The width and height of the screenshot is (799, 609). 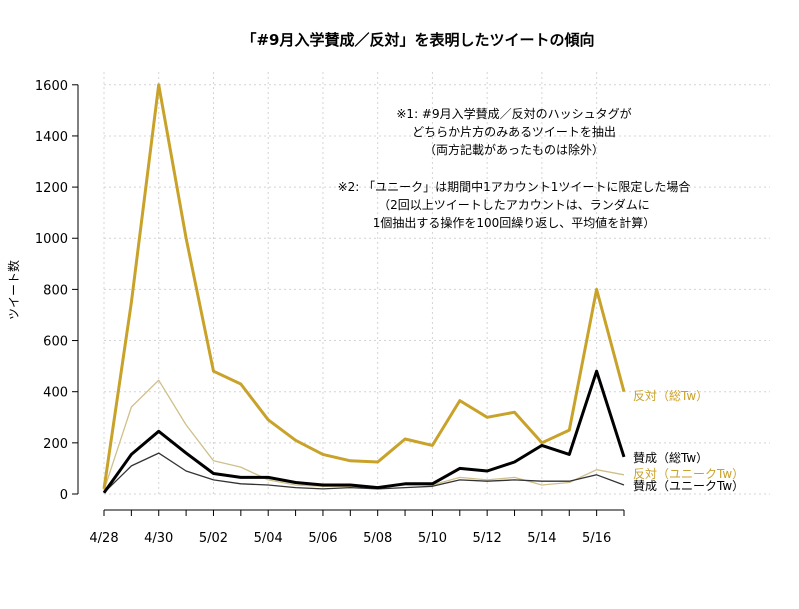 I want to click on x-tick-label: 5/06, so click(x=322, y=538).